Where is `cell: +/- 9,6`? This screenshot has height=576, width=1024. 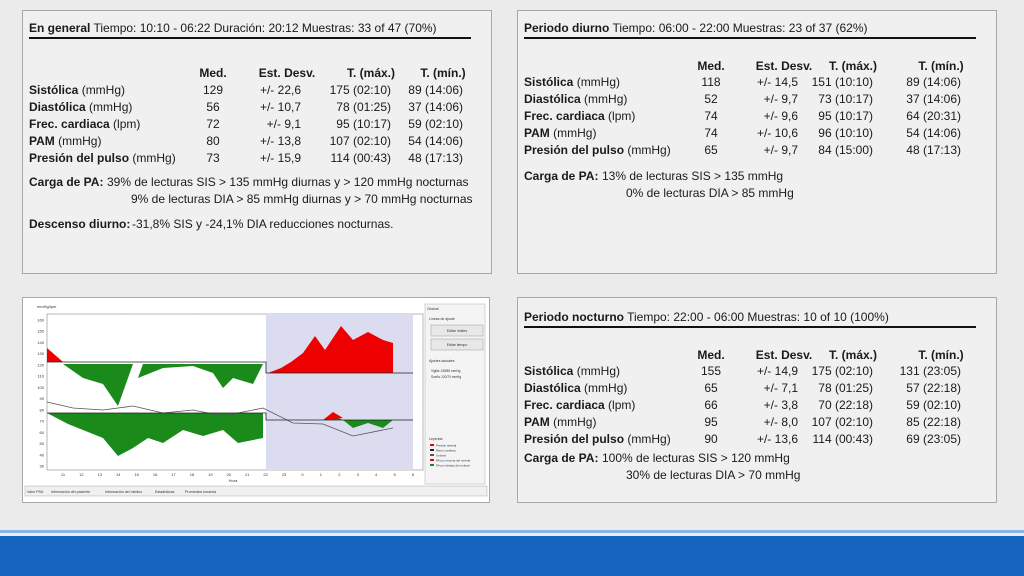
cell: +/- 9,6 is located at coordinates (780, 116).